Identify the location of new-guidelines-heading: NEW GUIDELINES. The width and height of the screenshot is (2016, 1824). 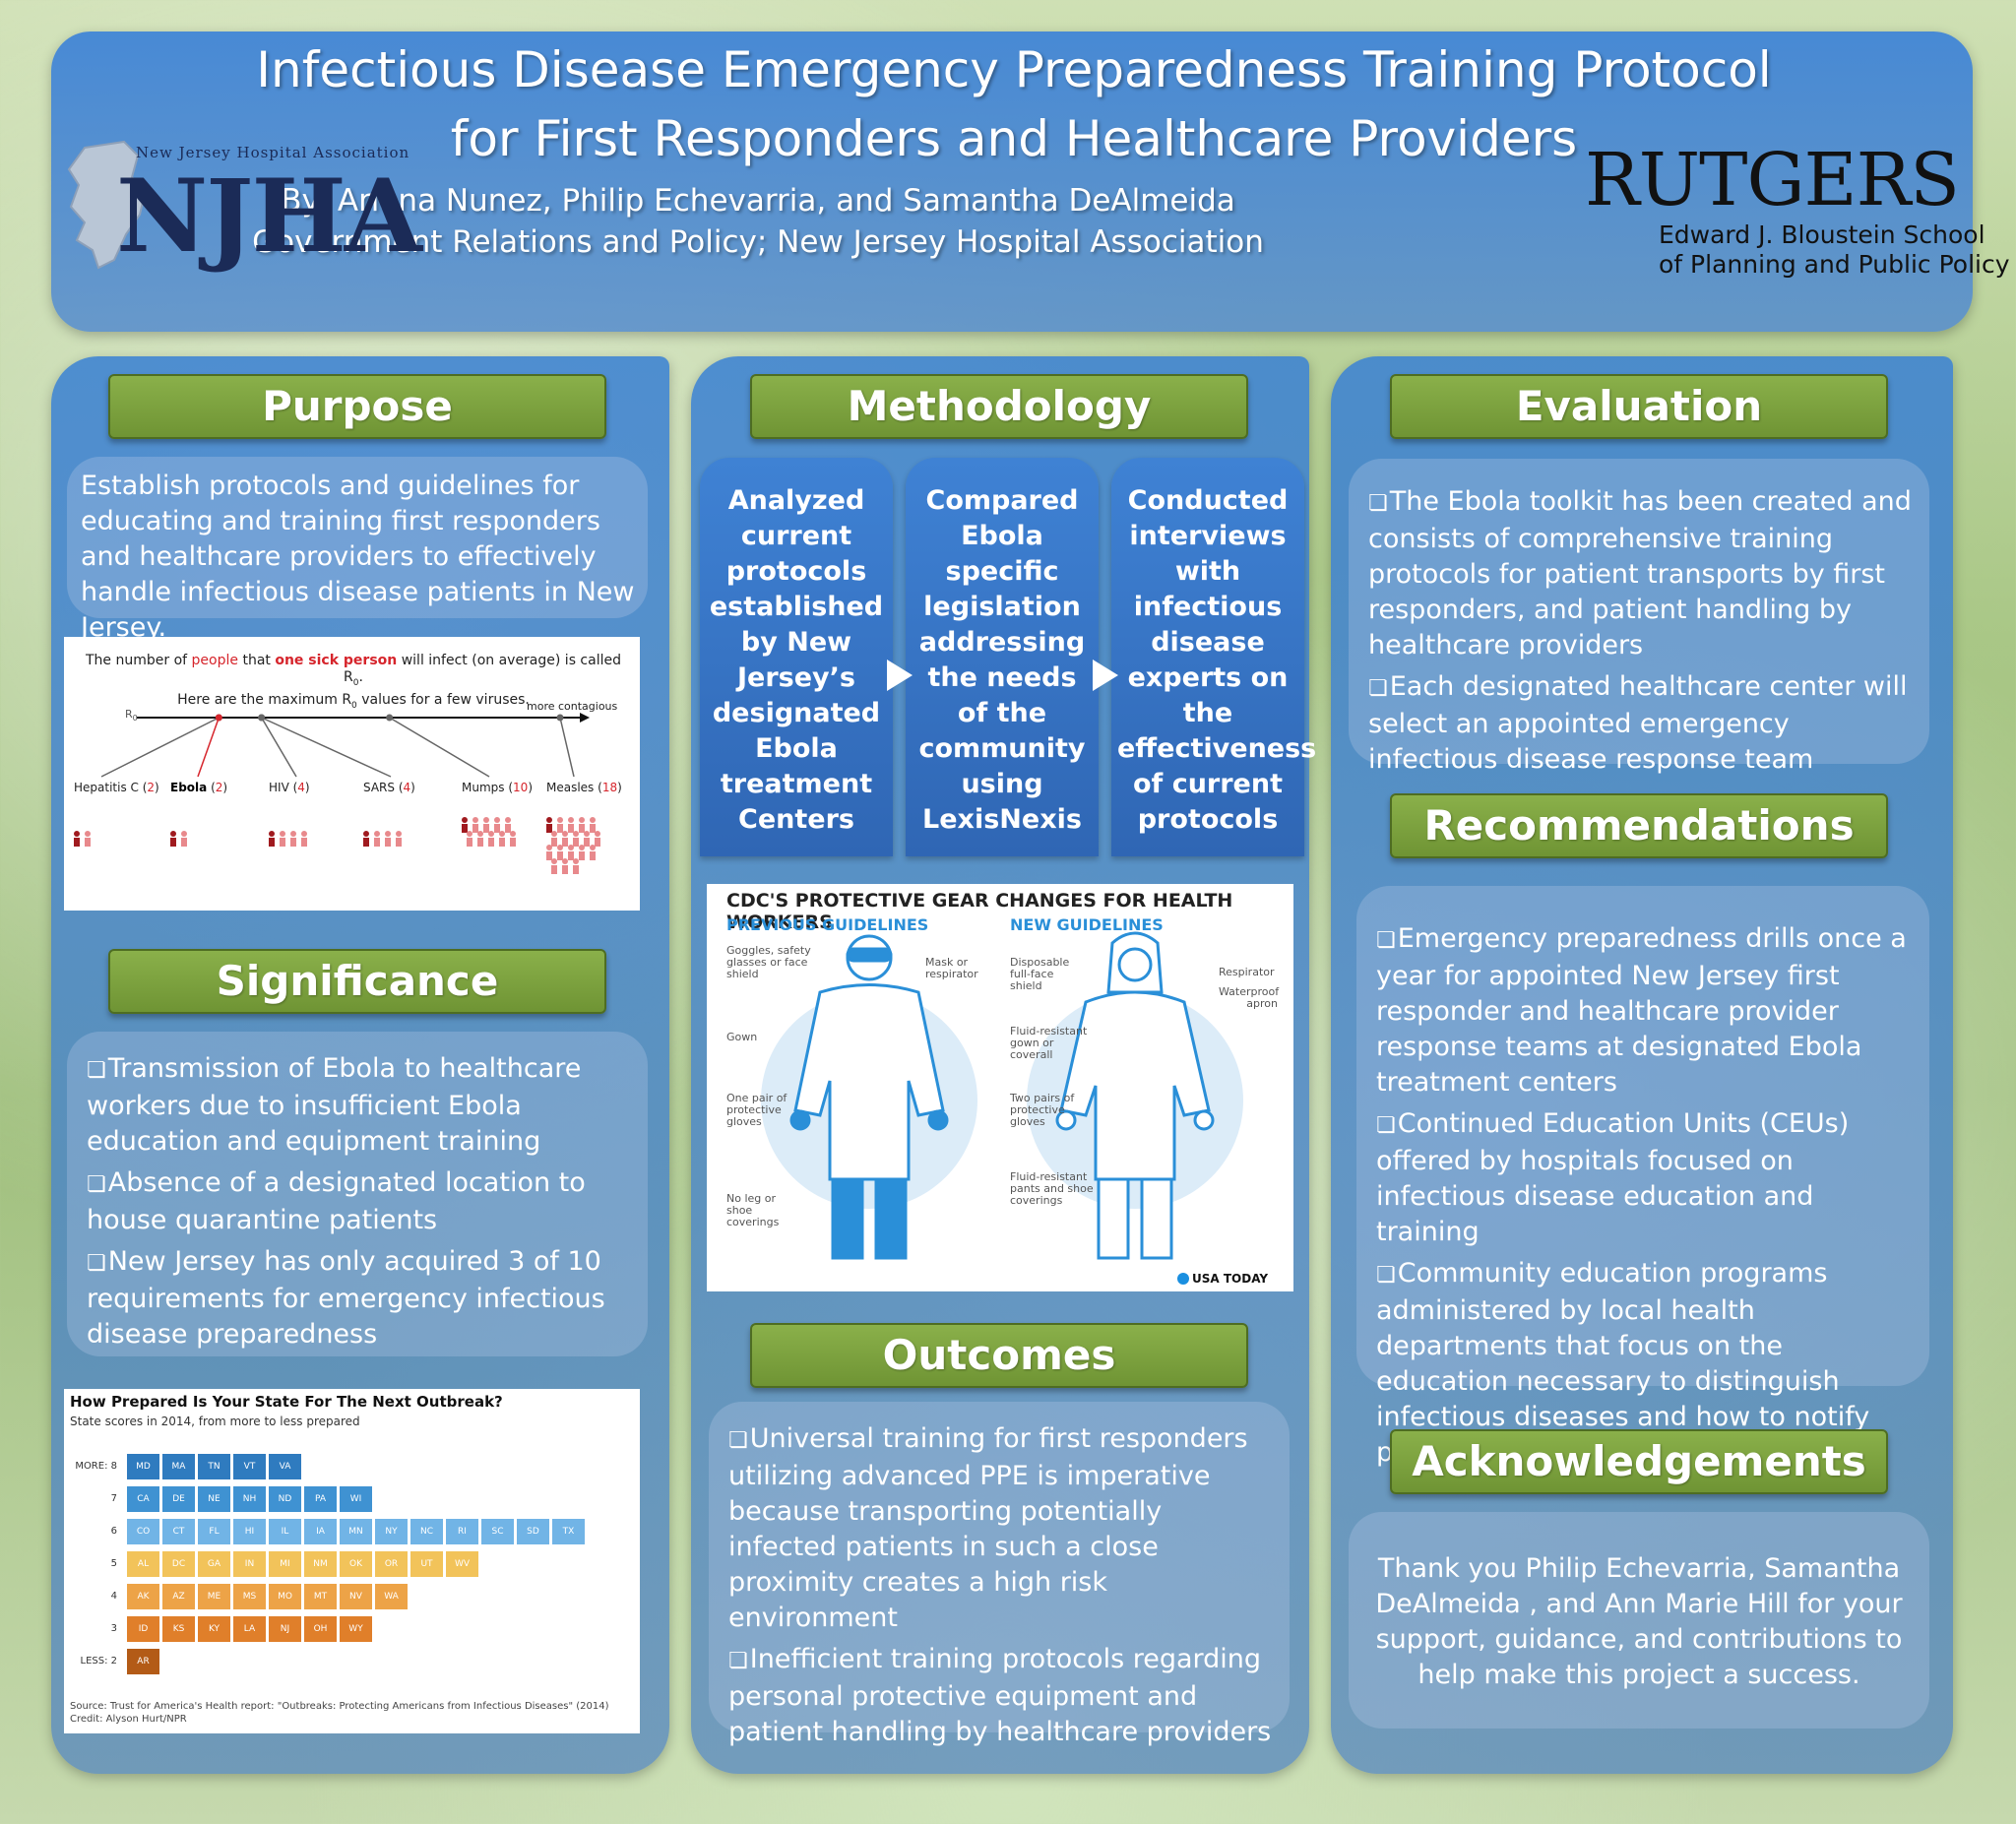
(1087, 925).